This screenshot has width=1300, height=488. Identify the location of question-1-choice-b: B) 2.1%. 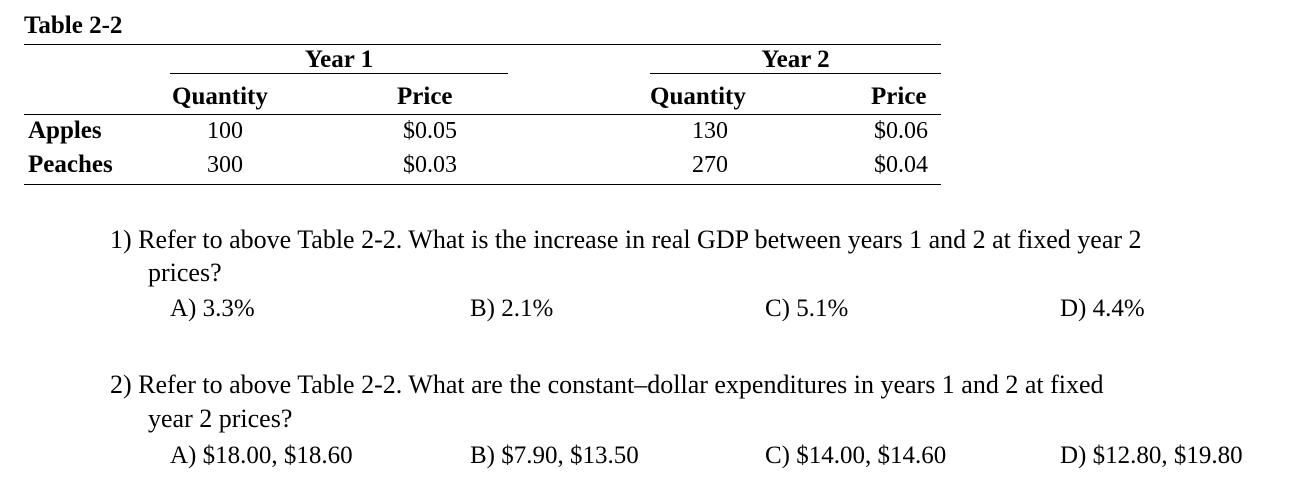
(512, 308).